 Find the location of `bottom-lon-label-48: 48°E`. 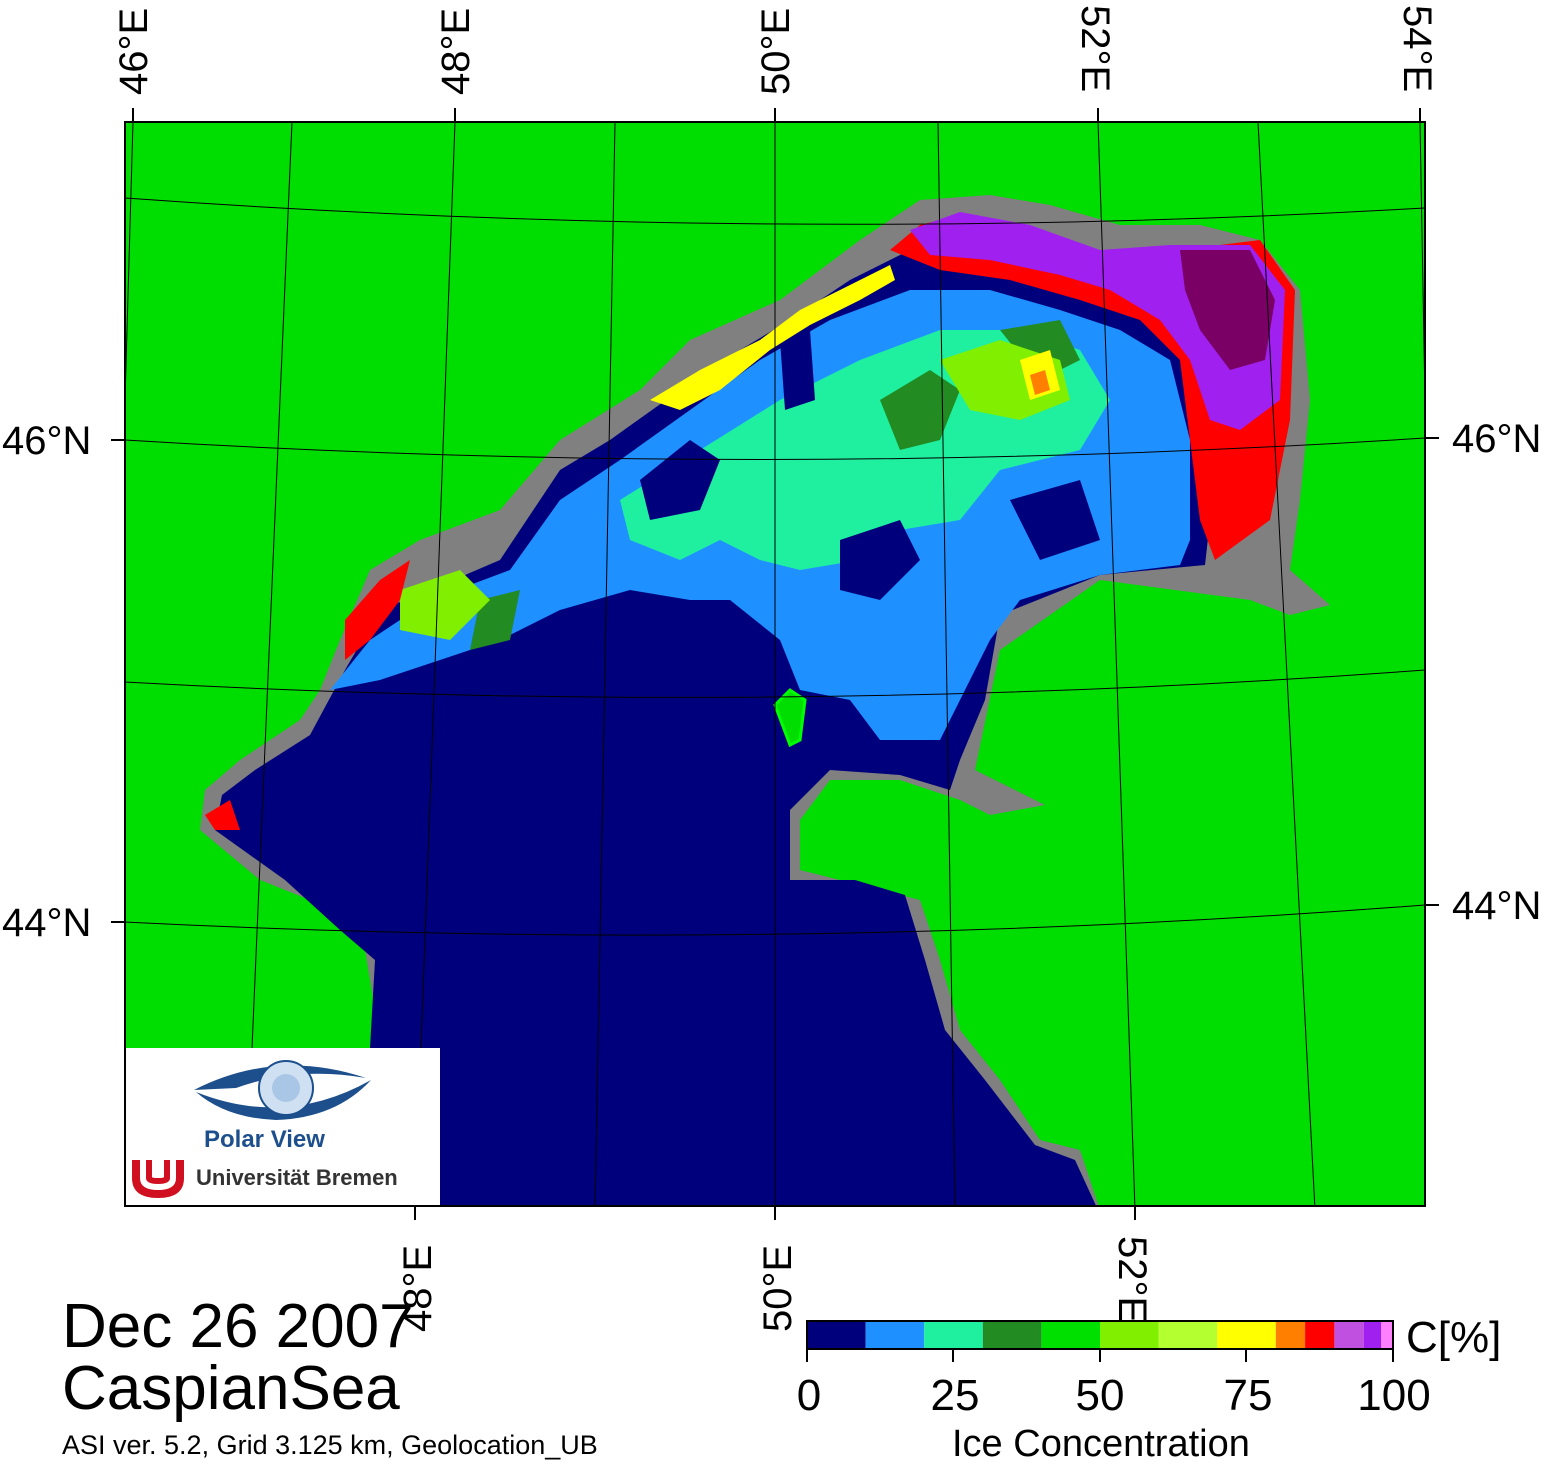

bottom-lon-label-48: 48°E is located at coordinates (418, 1288).